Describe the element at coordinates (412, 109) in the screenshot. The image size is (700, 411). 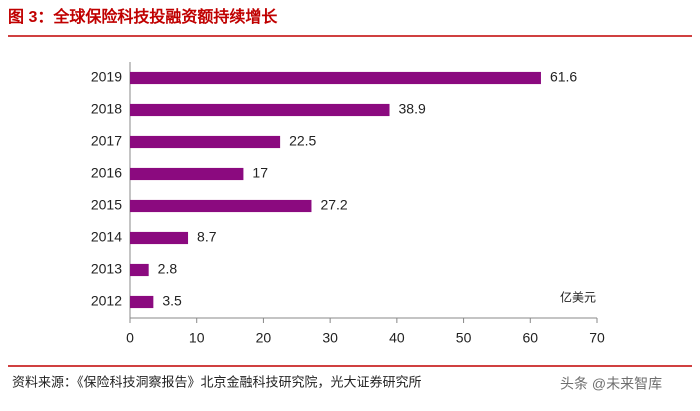
I see `value-label: 38.9` at that location.